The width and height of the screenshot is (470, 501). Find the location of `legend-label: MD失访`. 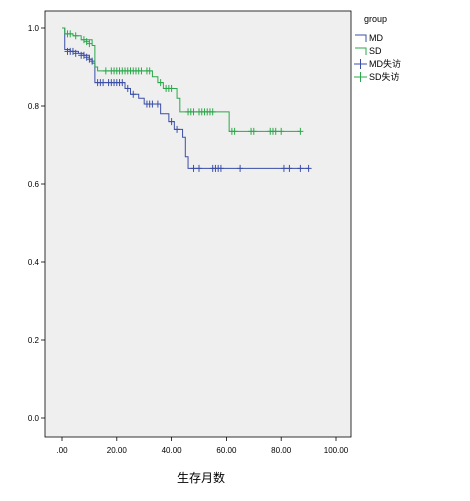

legend-label: MD失访 is located at coordinates (385, 63).